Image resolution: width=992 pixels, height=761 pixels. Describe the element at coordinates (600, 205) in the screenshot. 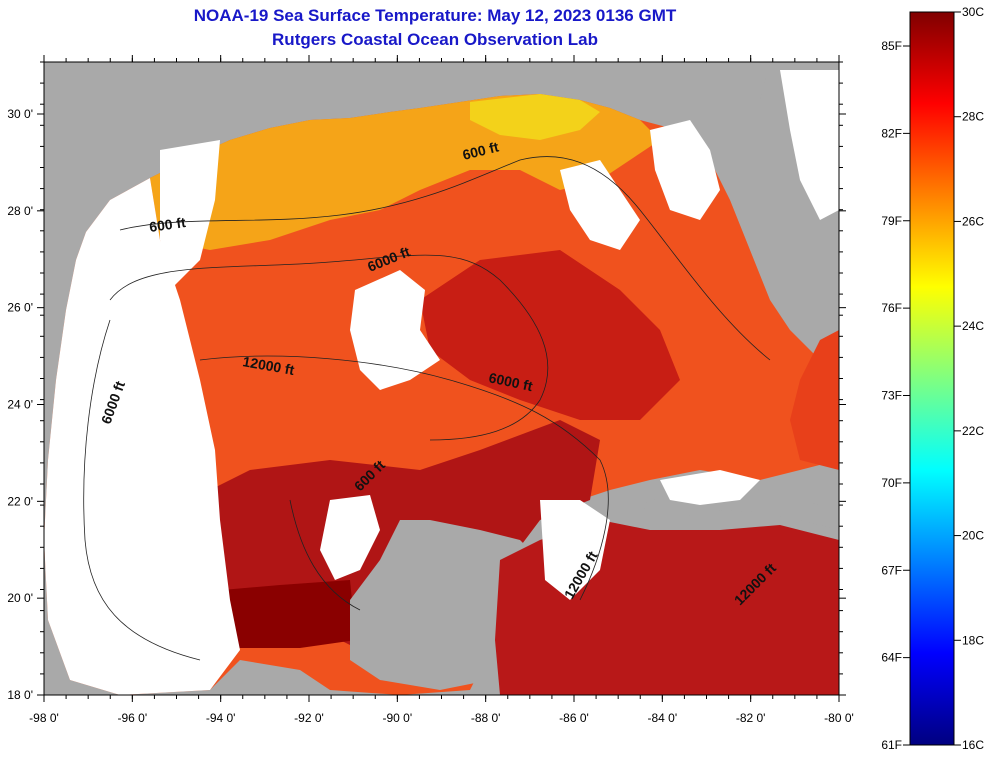

I see `cloud-patch-east` at that location.